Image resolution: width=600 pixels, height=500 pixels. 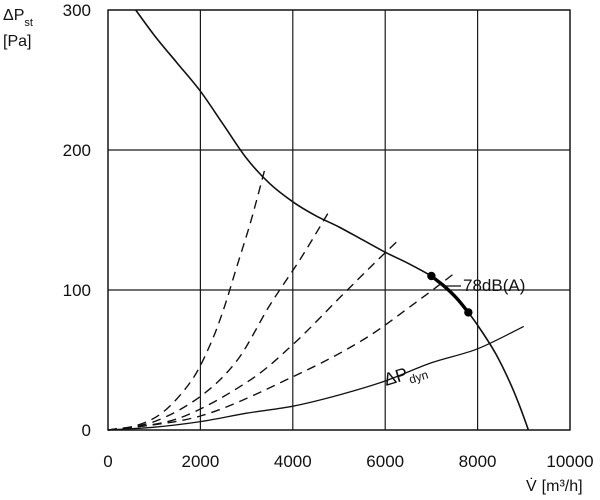 I want to click on x-tick-label: 0, so click(x=107, y=461).